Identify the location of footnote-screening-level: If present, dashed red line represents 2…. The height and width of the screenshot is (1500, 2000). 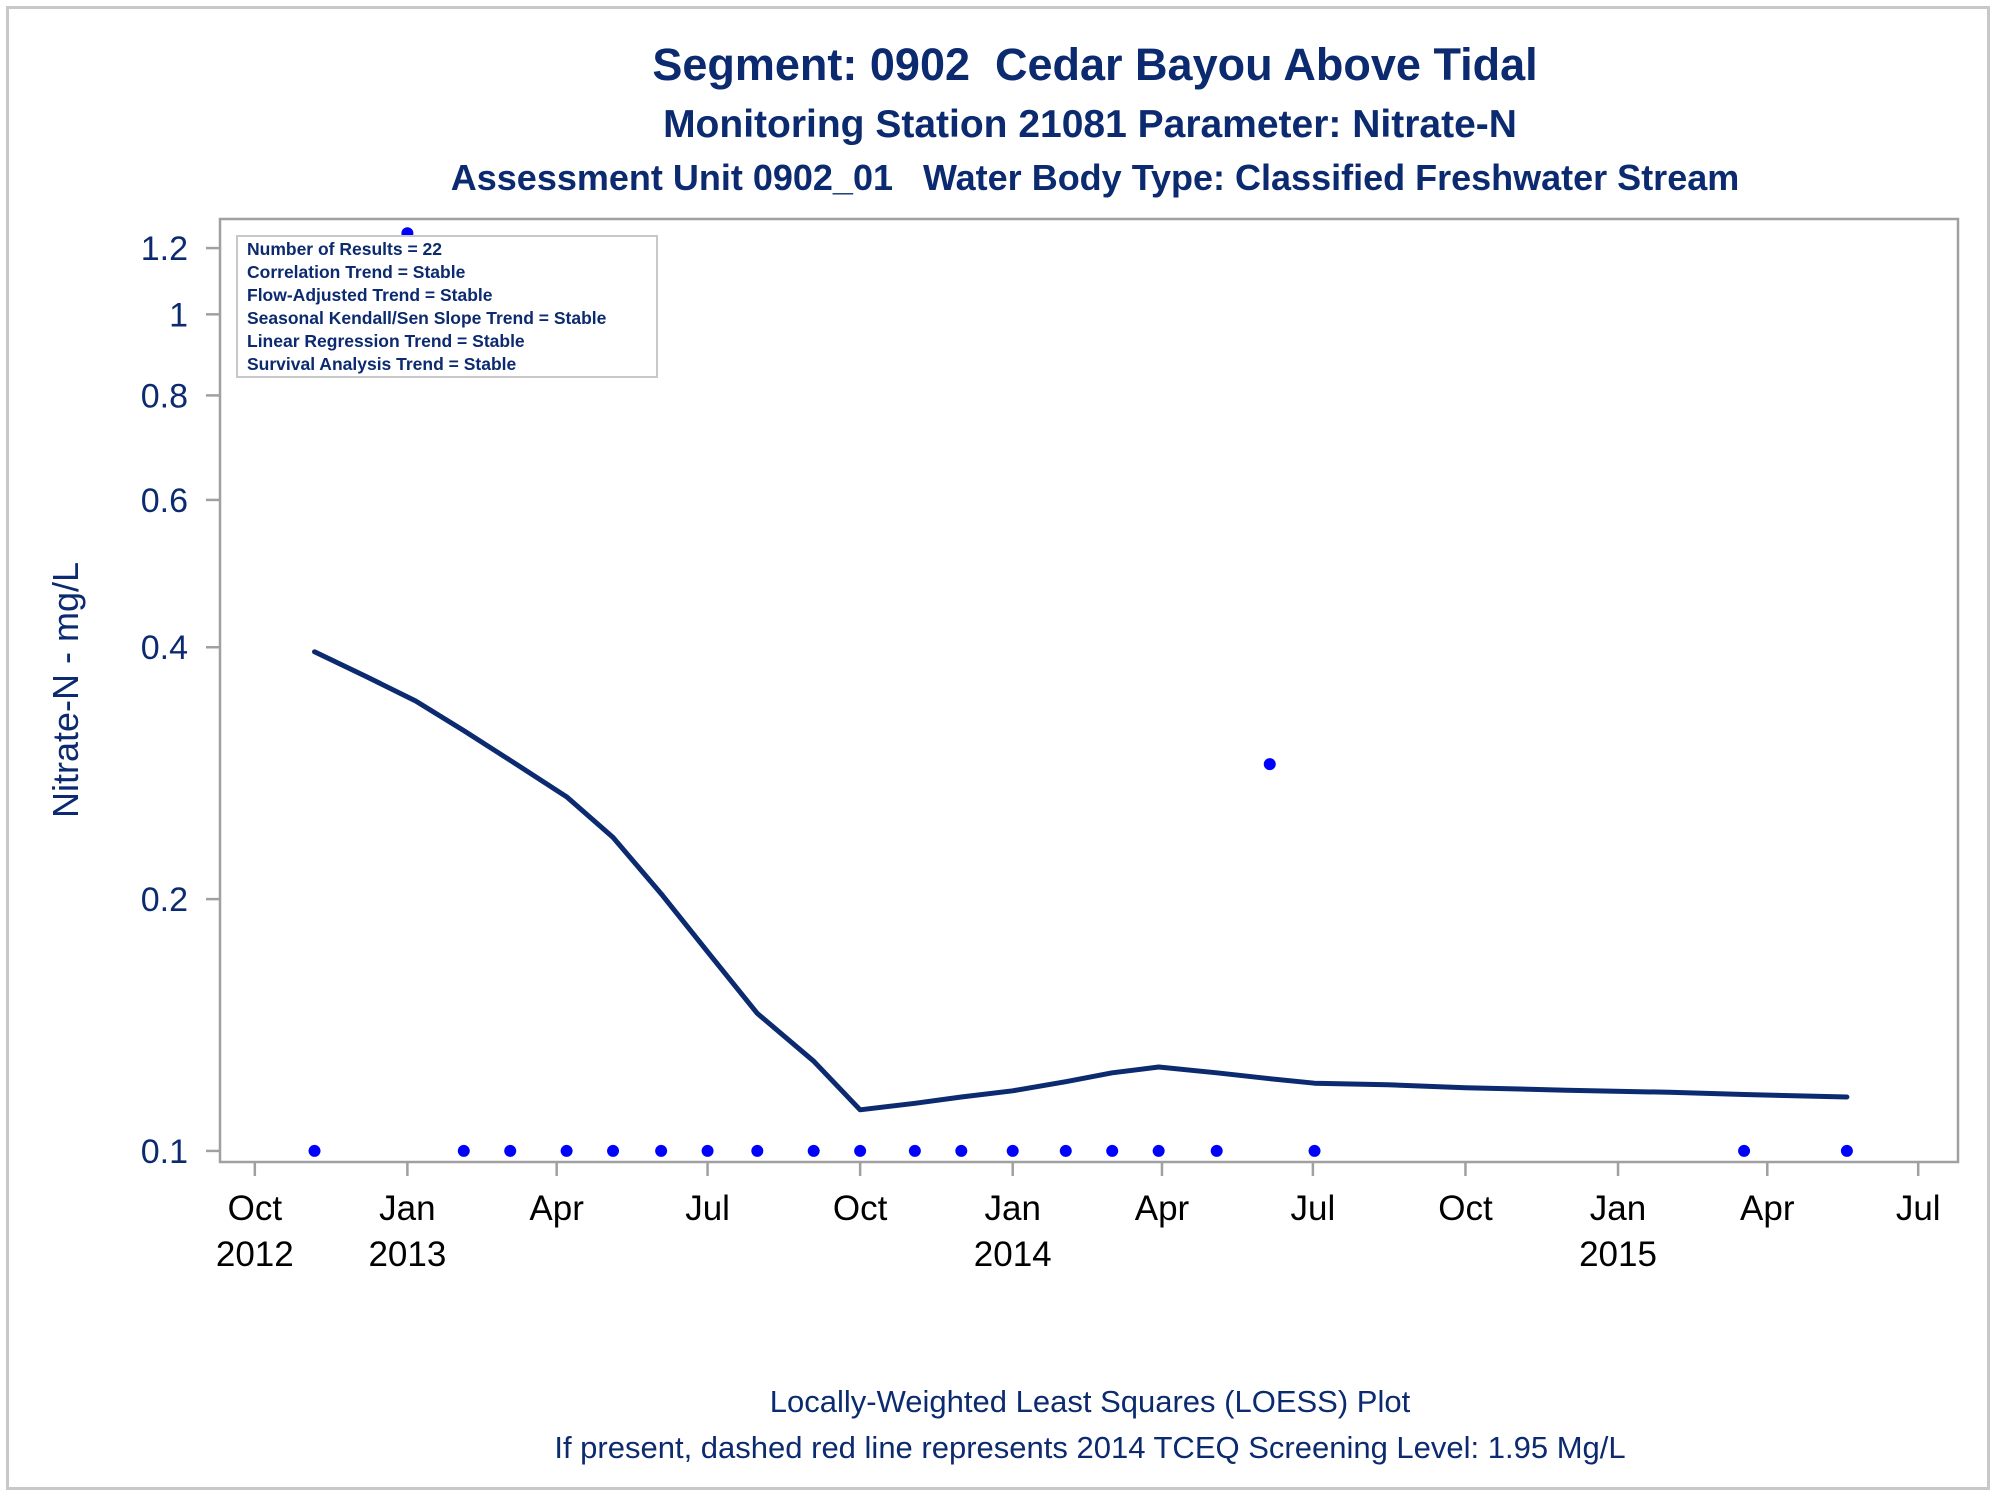
(1089, 1447).